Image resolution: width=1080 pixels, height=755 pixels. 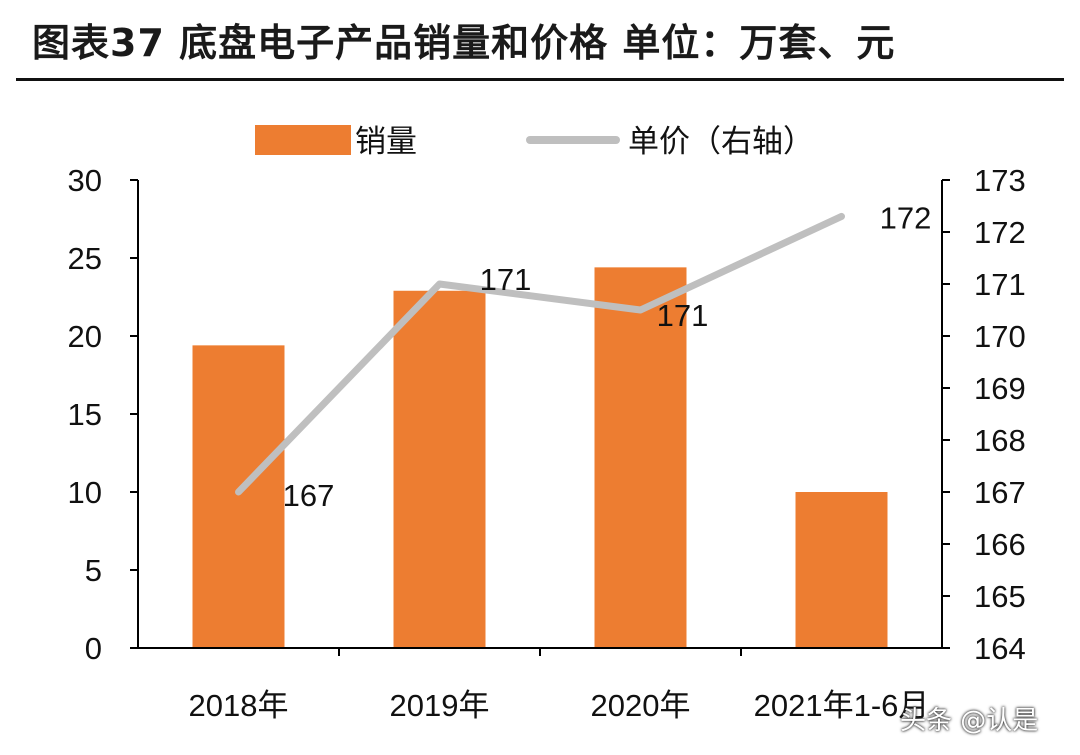 What do you see at coordinates (1000, 648) in the screenshot?
I see `y-right-tick-label: 164` at bounding box center [1000, 648].